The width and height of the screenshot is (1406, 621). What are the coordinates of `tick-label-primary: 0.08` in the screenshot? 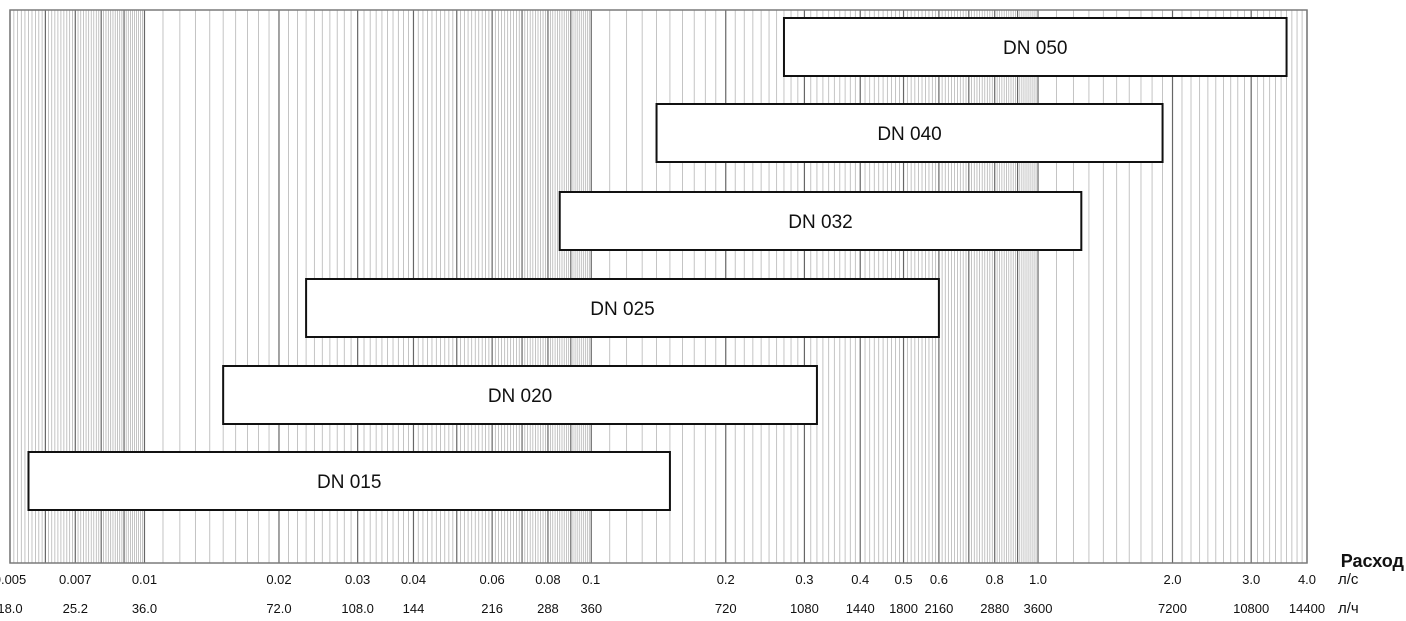 It's located at (547, 579).